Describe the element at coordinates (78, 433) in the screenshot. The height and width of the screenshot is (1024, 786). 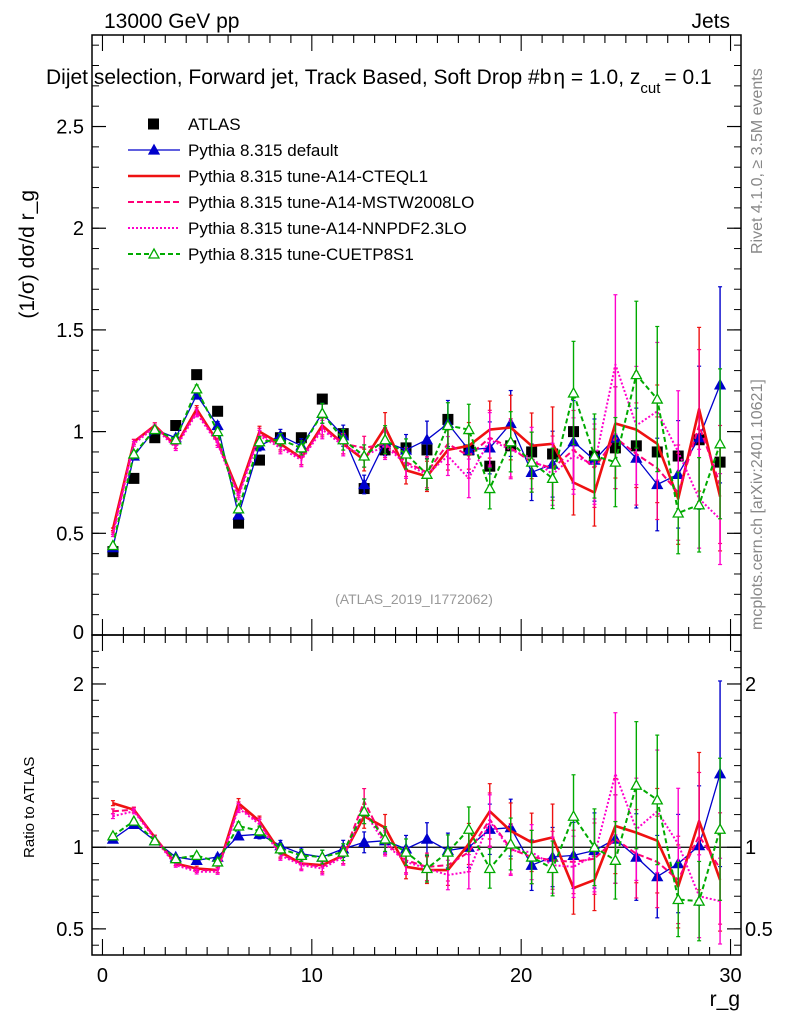
I see `y-tick-label: 1` at that location.